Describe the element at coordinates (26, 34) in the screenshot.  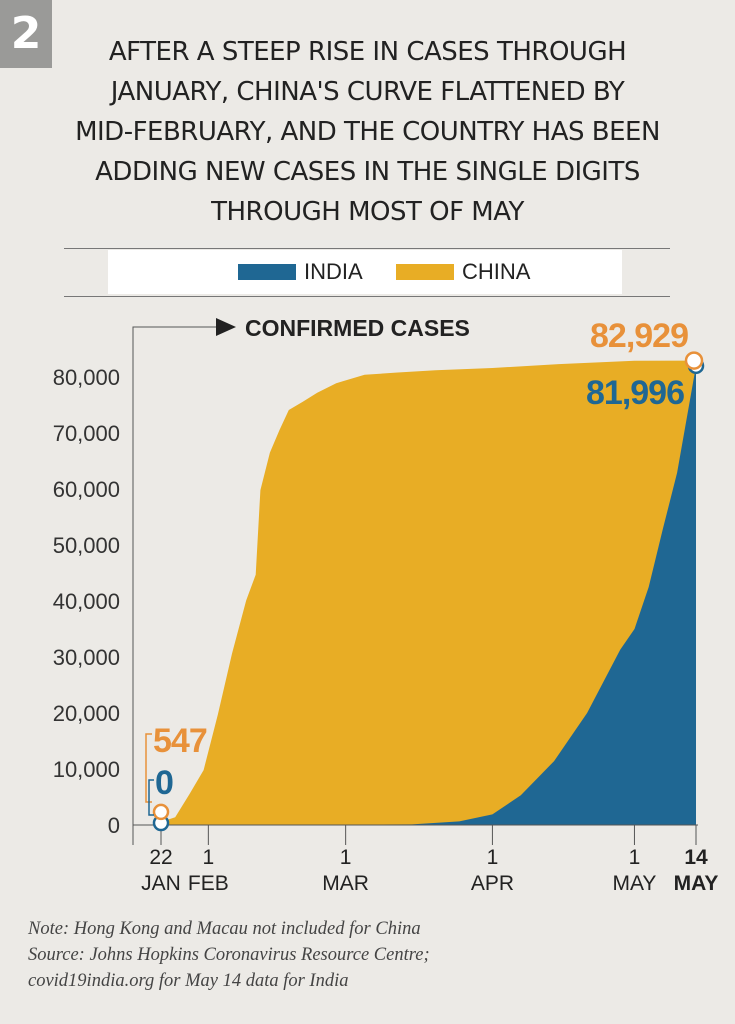
I see `section-number-badge: 2` at that location.